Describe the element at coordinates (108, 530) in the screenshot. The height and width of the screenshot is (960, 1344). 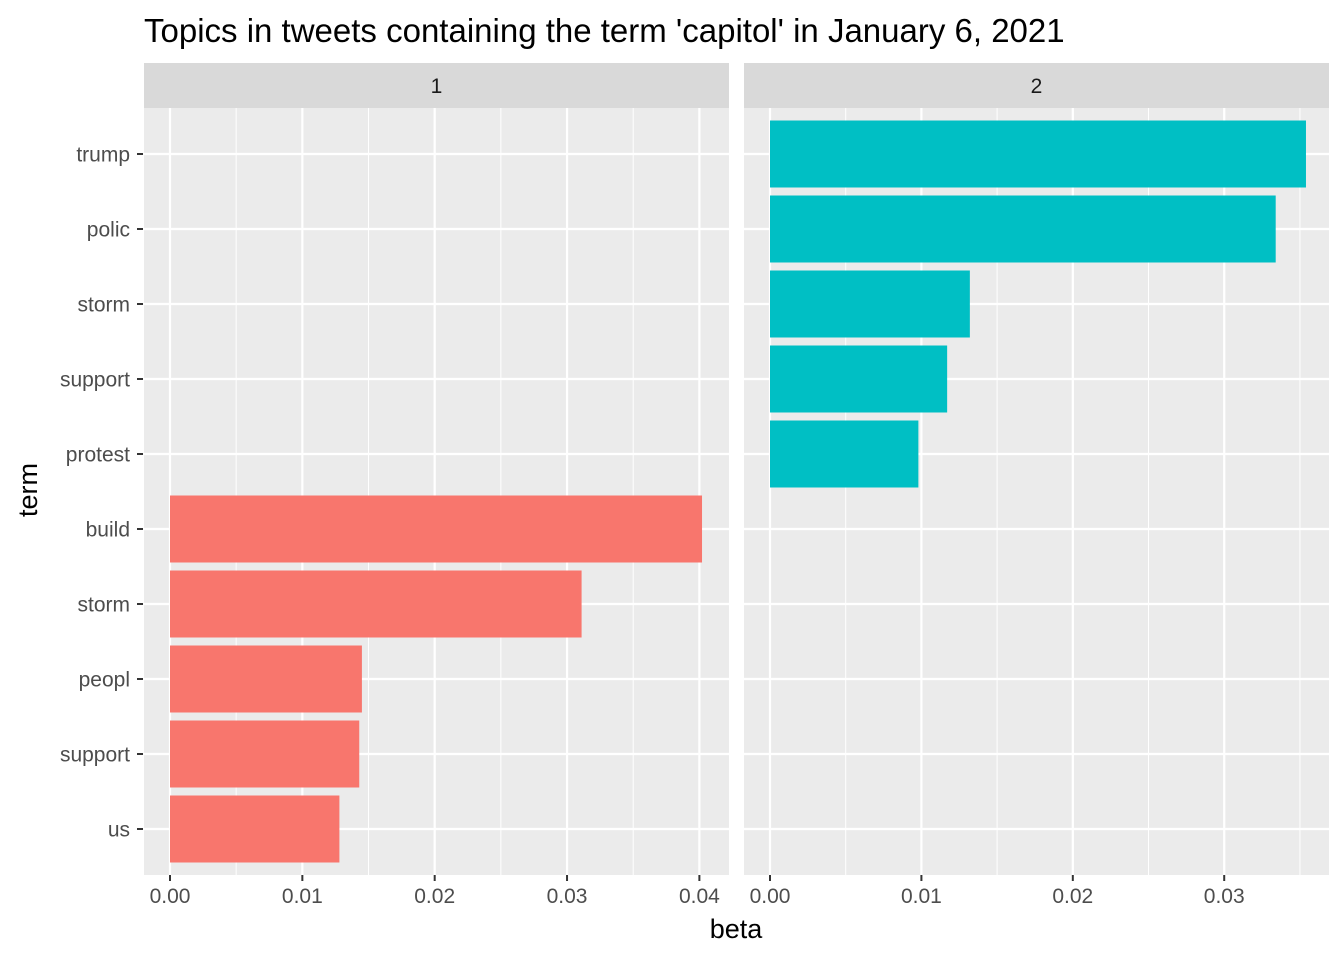
I see `y-tick-label: build` at that location.